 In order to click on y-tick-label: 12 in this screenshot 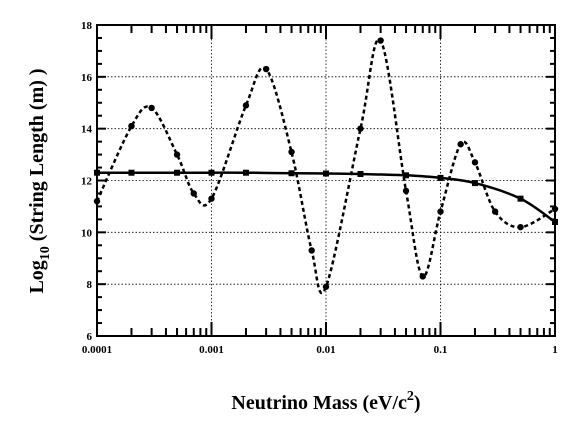, I will do `click(87, 182)`.